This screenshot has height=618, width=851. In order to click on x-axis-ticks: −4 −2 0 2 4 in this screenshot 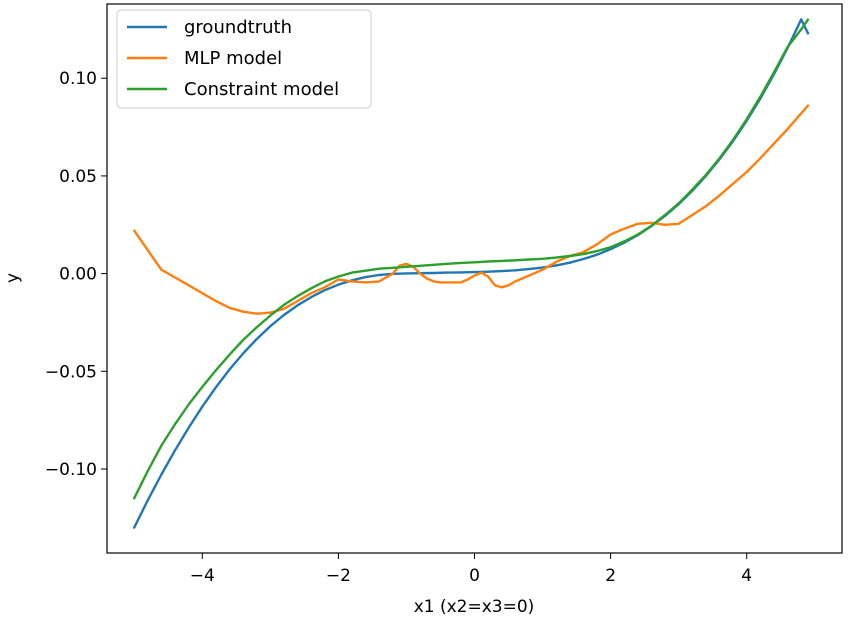, I will do `click(471, 569)`.